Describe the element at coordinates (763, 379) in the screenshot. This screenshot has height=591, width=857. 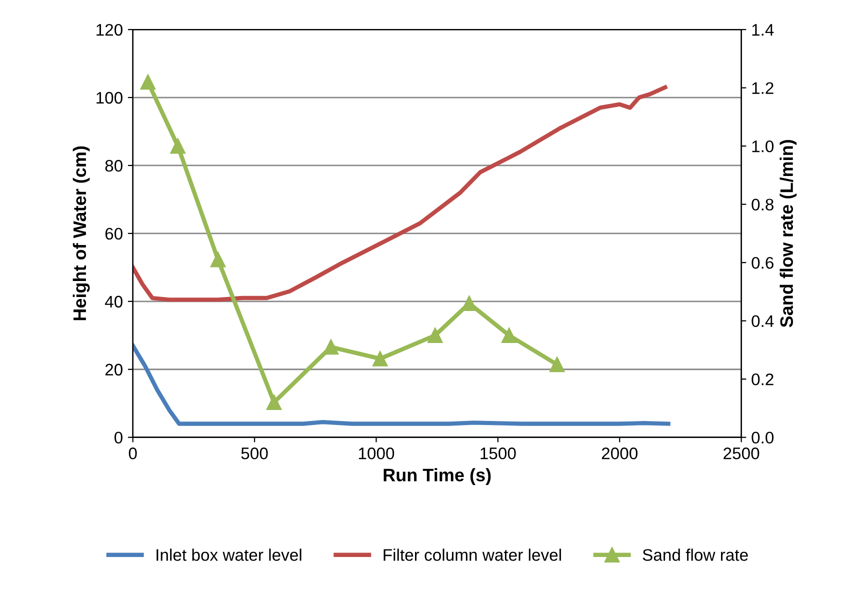
I see `y2-tick-label: 0.2` at that location.